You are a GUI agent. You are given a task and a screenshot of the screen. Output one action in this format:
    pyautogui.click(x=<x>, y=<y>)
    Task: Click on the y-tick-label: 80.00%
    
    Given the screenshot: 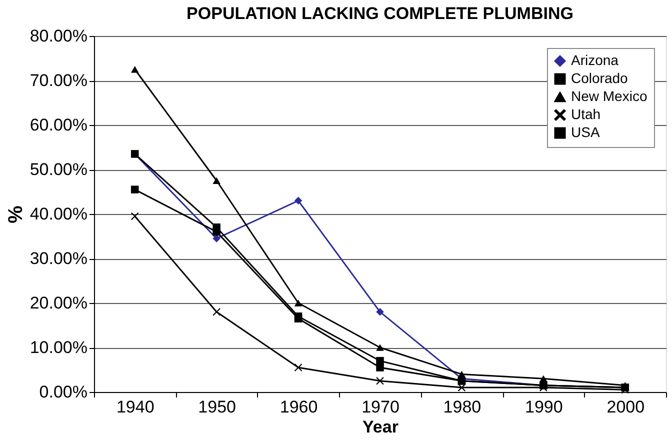 What is the action you would take?
    pyautogui.click(x=59, y=36)
    